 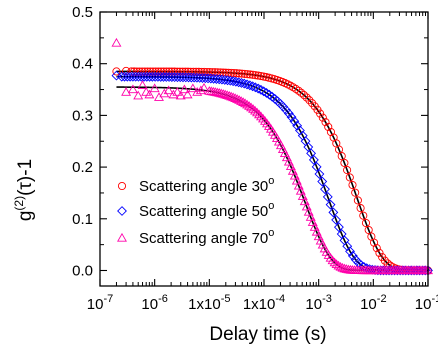 I want to click on legend-label-2: Scattering angle 50o, so click(x=206, y=210).